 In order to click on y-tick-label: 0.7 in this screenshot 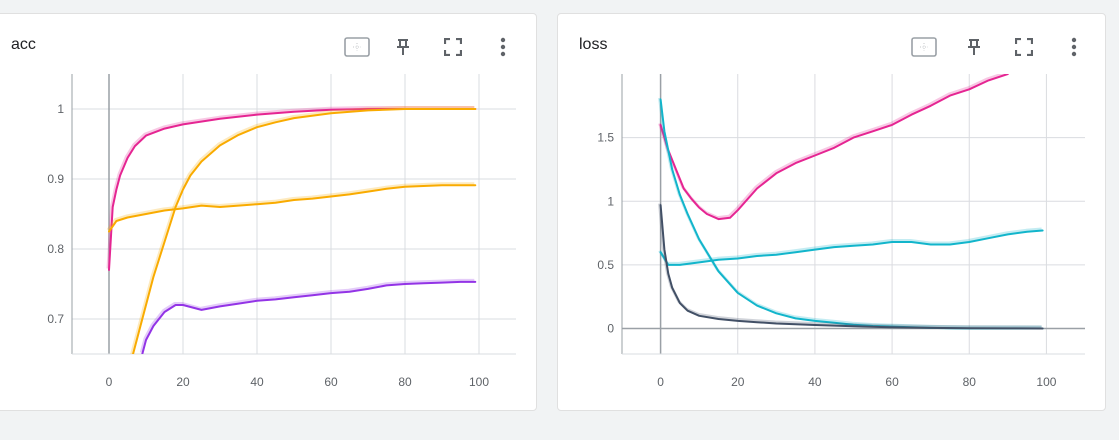, I will do `click(55, 319)`.